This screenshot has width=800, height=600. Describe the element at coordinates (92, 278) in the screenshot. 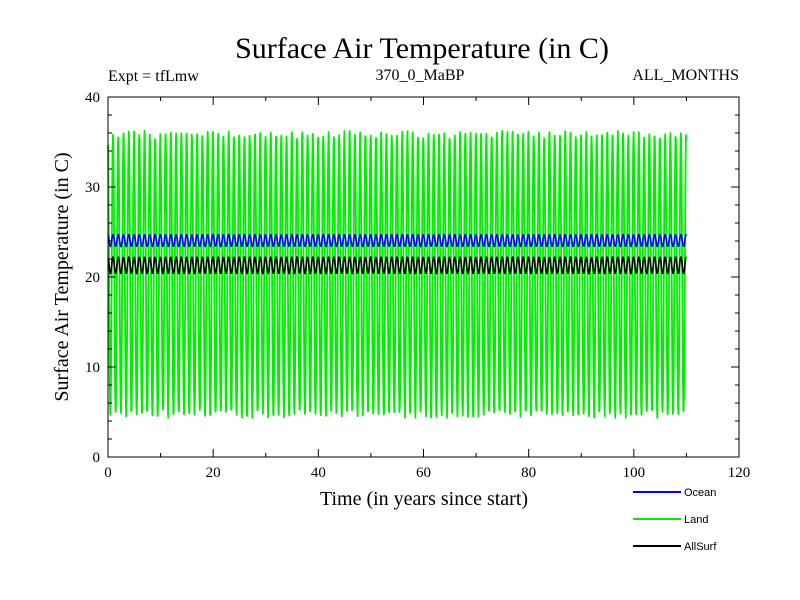

I see `y-tick-label: 20` at that location.